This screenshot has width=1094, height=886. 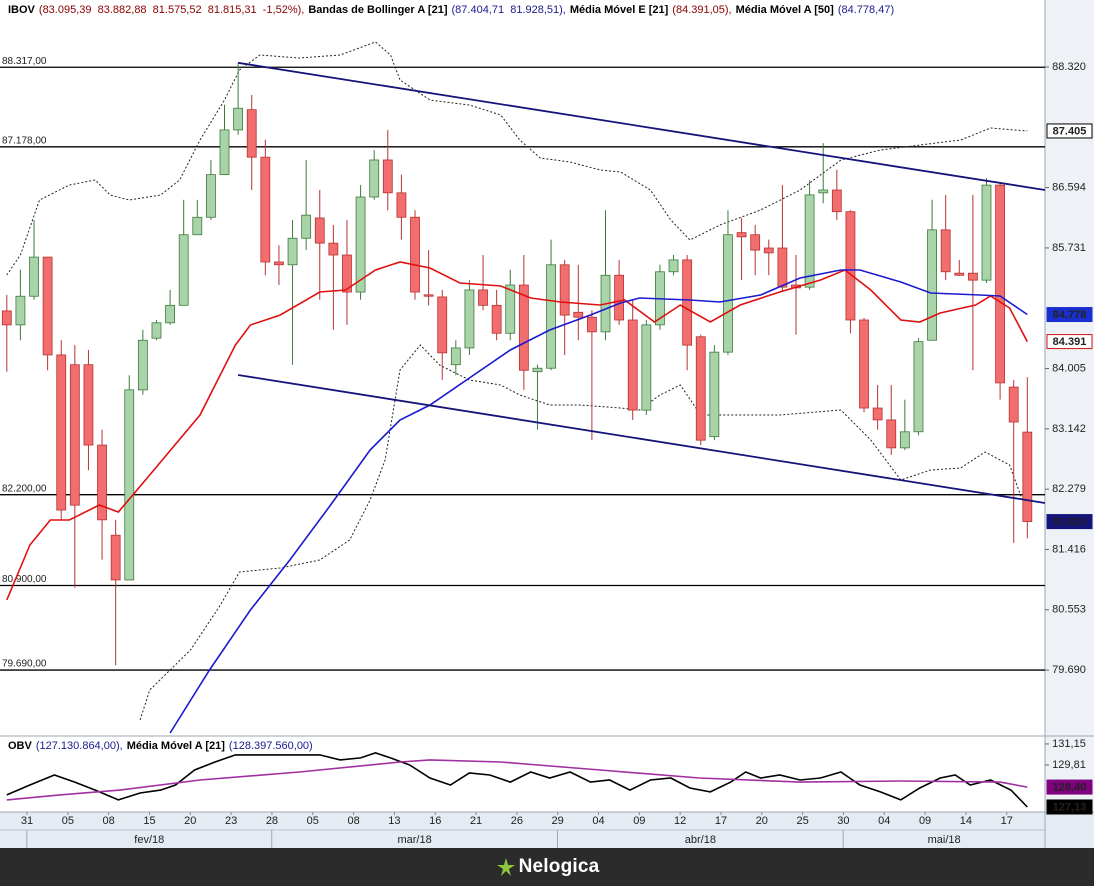 I want to click on last-value-label: 84.391, so click(x=1070, y=342).